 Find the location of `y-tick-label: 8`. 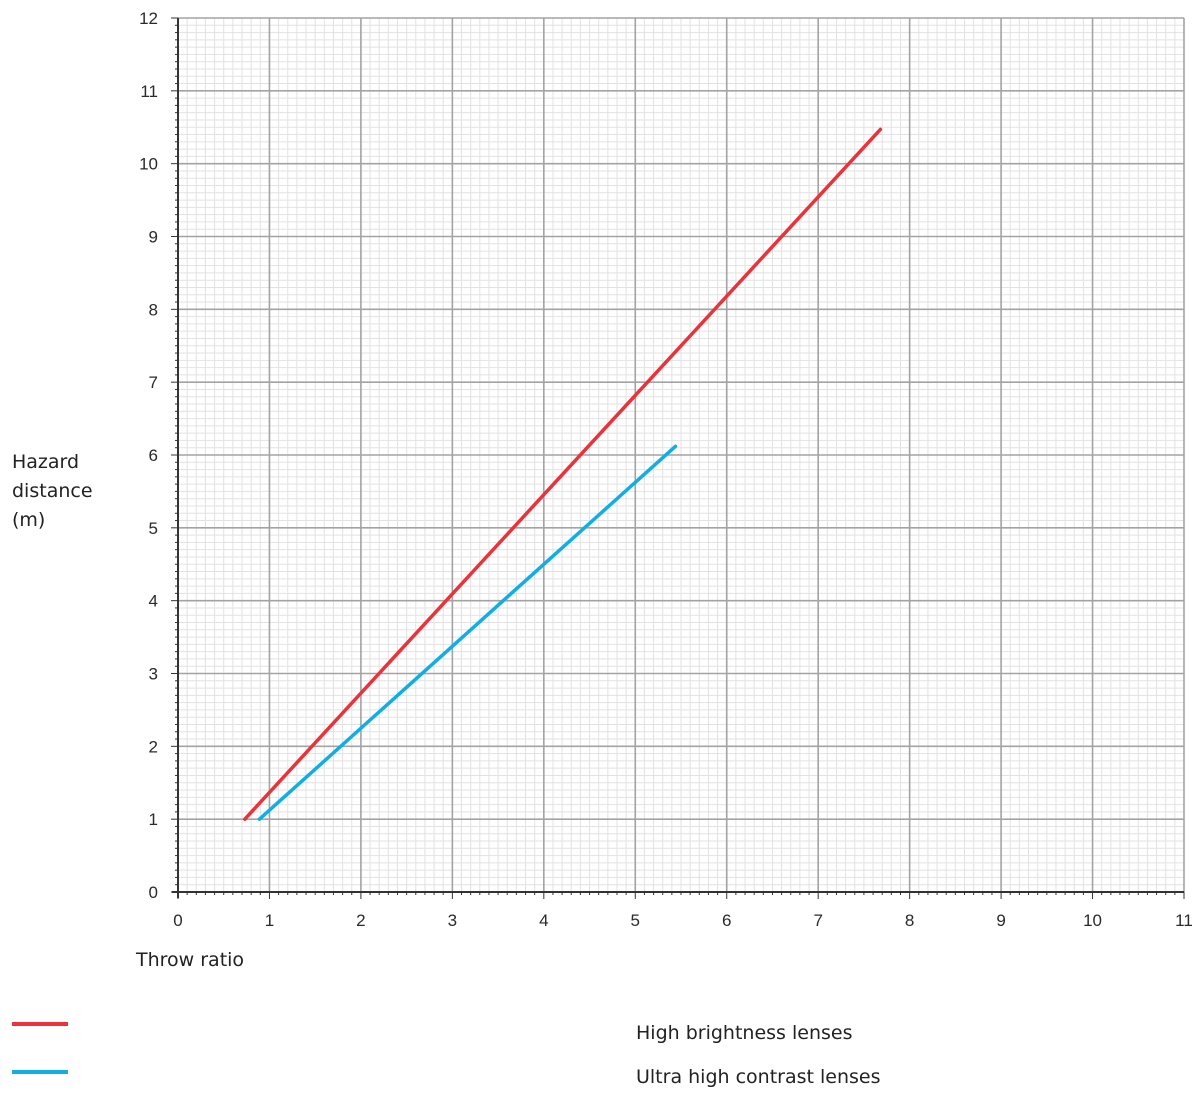

y-tick-label: 8 is located at coordinates (153, 309).